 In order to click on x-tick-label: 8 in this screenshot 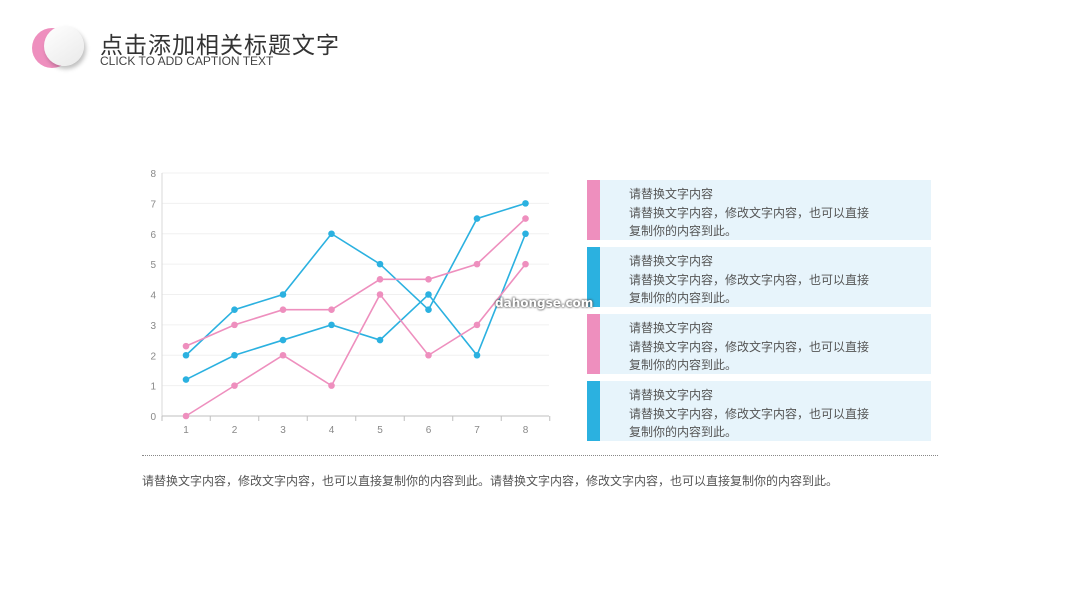, I will do `click(526, 430)`.